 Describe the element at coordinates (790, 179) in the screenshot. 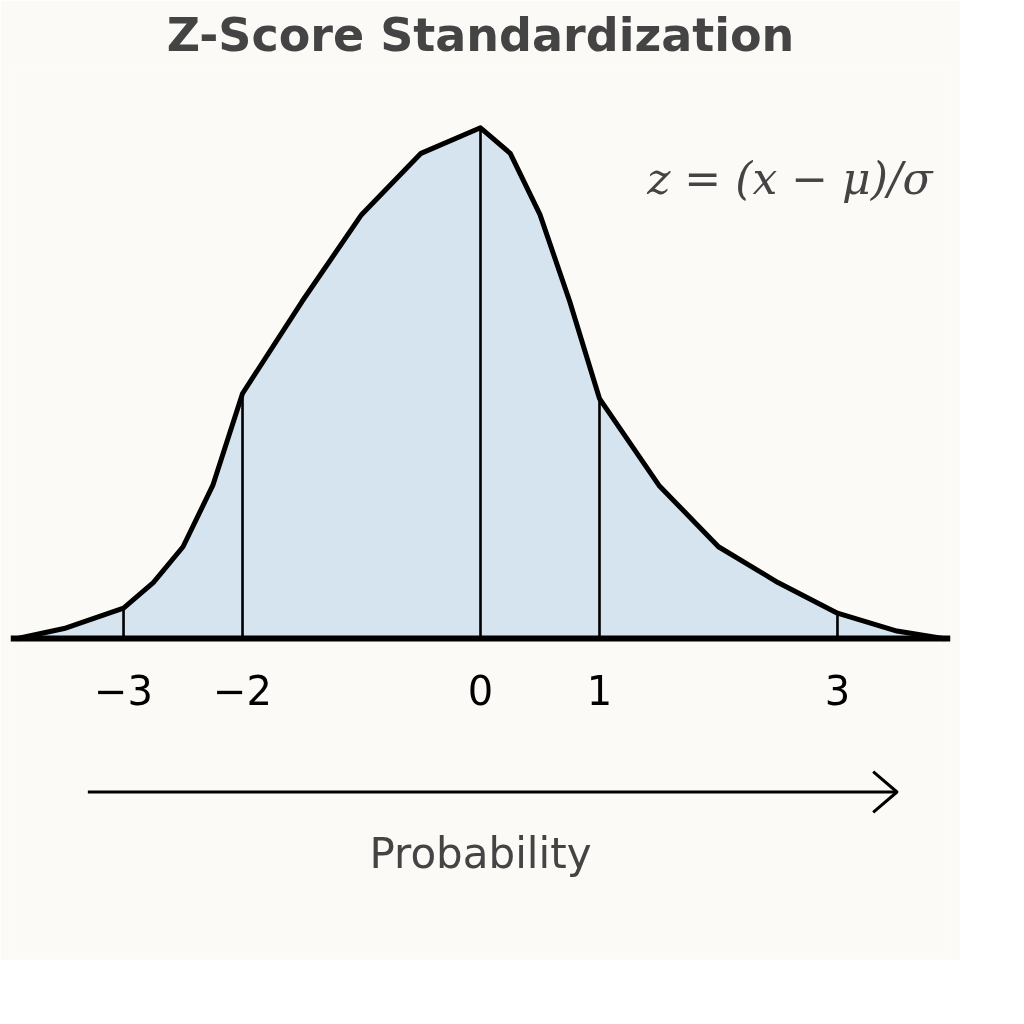

I see `annotation: z = (x − μ)/σ` at that location.